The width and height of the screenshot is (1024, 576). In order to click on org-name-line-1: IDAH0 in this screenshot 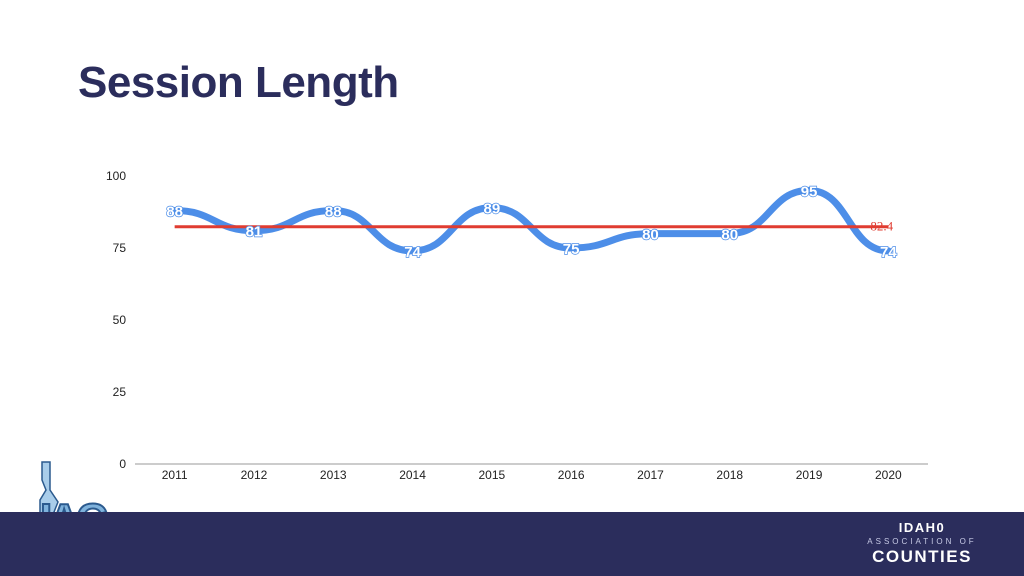, I will do `click(922, 527)`.